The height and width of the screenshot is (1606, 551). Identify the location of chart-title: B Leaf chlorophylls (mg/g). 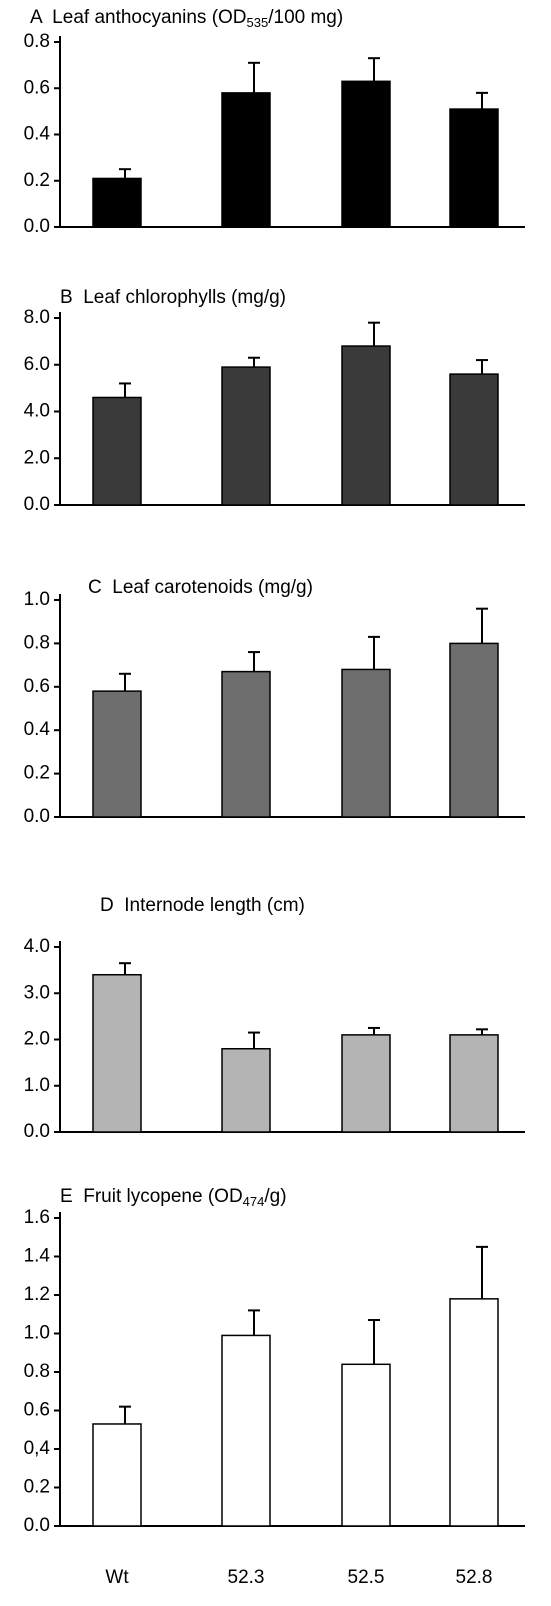
(173, 297).